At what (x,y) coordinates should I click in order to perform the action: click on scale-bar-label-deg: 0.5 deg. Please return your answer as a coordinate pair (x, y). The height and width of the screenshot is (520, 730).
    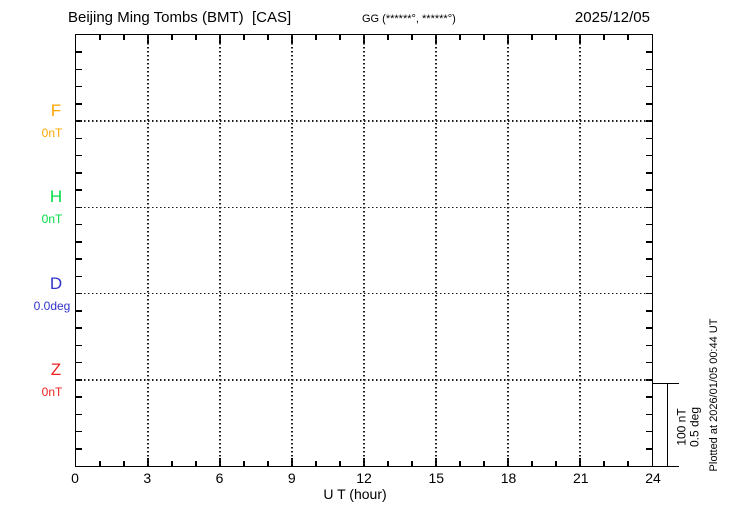
    Looking at the image, I should click on (694, 427).